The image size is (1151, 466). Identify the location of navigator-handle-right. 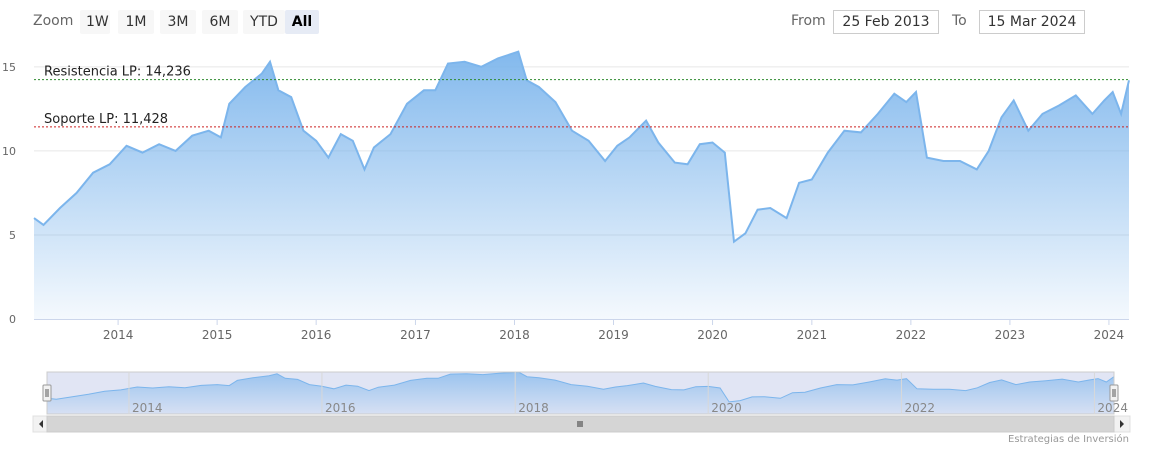
(1114, 393).